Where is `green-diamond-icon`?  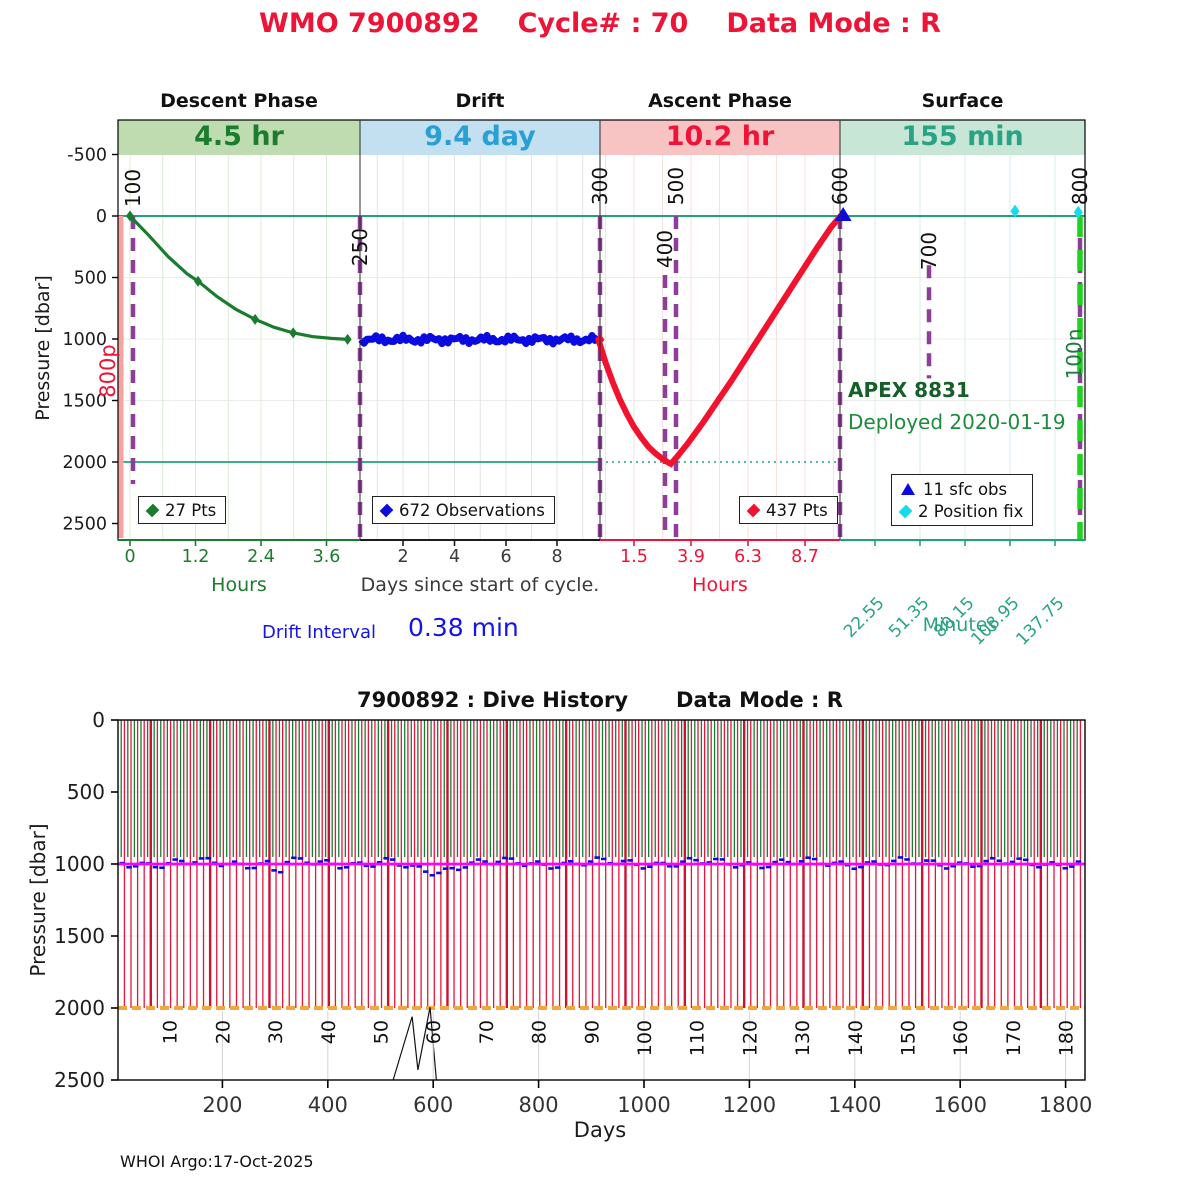
green-diamond-icon is located at coordinates (152, 510).